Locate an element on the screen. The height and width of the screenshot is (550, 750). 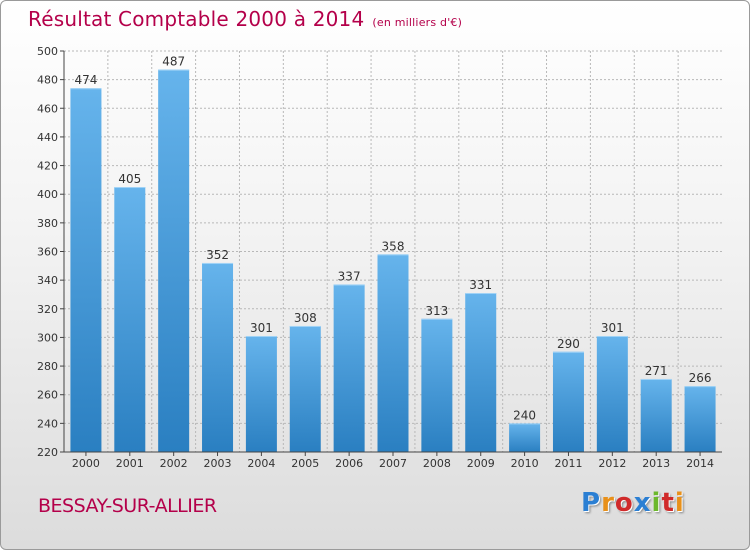
y-tick-label: 380 is located at coordinates (47, 223).